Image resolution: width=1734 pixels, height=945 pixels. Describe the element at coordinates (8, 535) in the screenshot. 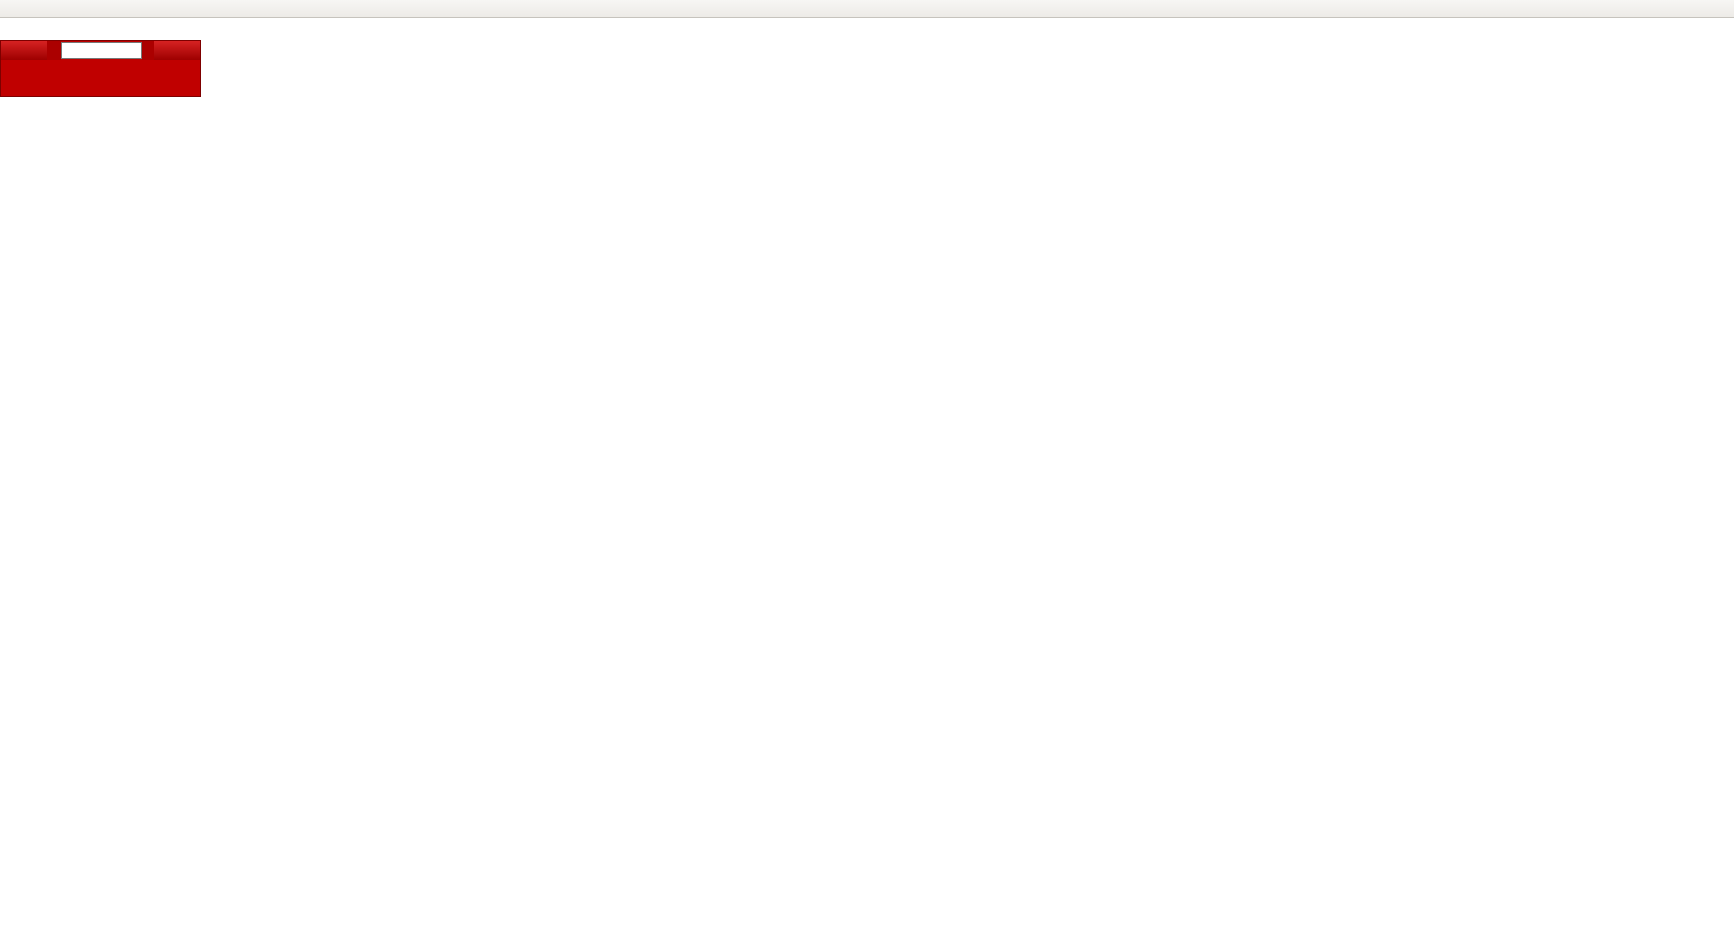

I see `macd-indicator-label` at that location.